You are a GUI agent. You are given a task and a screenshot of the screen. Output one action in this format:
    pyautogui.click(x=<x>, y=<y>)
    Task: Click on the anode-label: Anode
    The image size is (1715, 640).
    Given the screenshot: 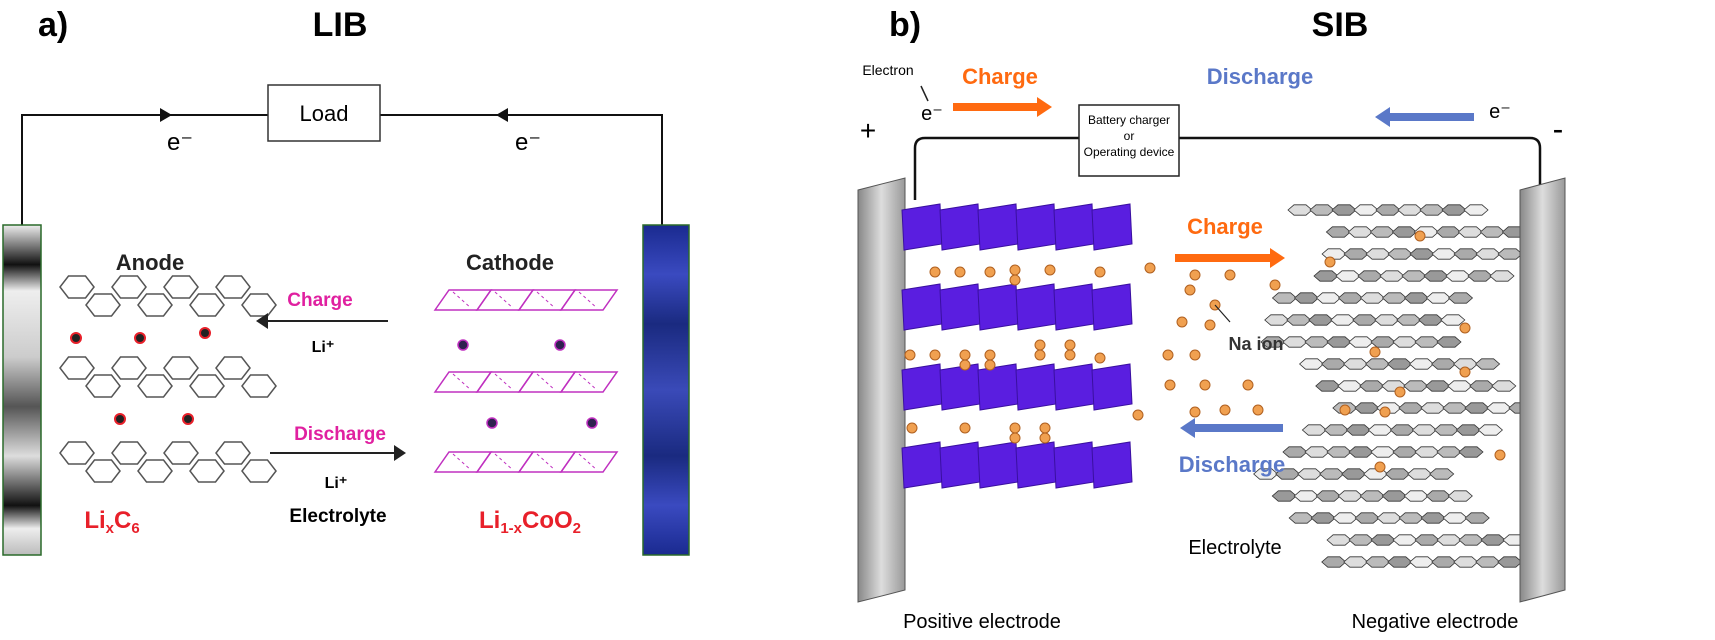 What is the action you would take?
    pyautogui.click(x=150, y=262)
    